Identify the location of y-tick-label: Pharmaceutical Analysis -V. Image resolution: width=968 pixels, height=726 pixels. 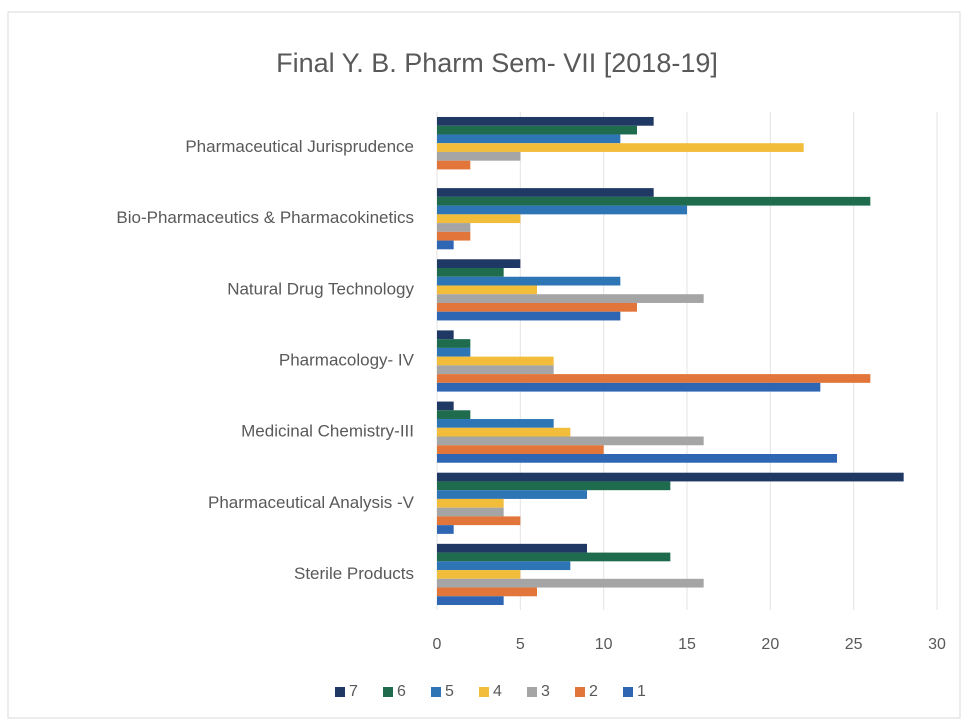
(311, 502).